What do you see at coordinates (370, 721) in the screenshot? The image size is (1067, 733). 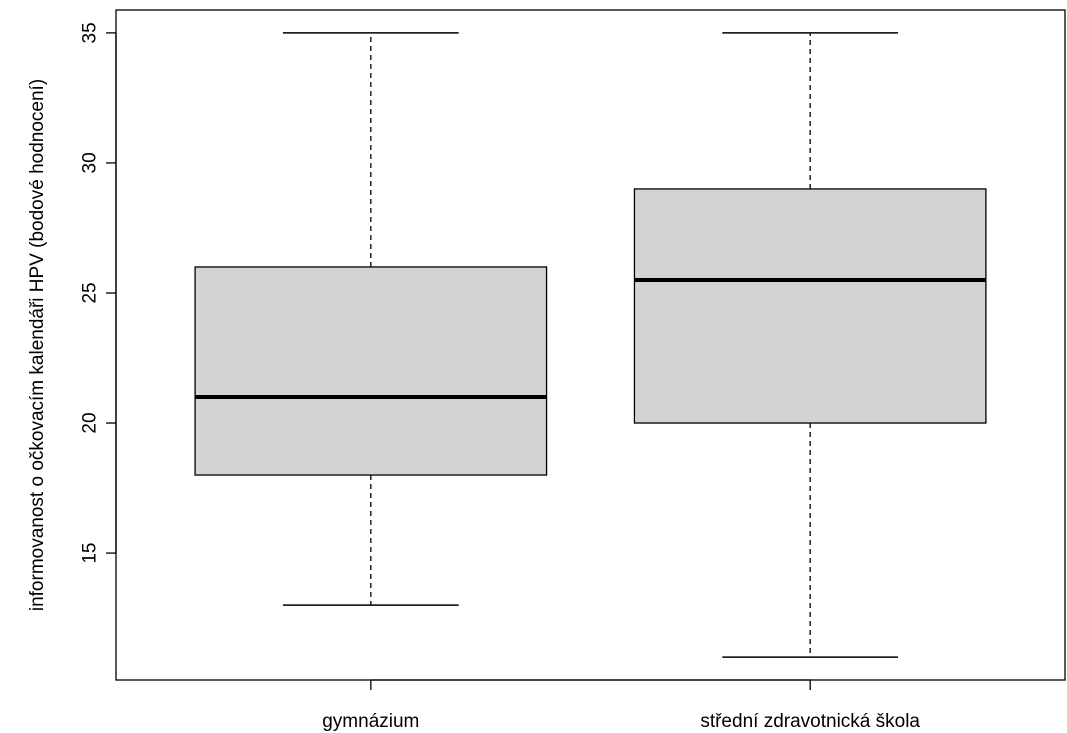 I see `x-tick-label: gymnázium` at bounding box center [370, 721].